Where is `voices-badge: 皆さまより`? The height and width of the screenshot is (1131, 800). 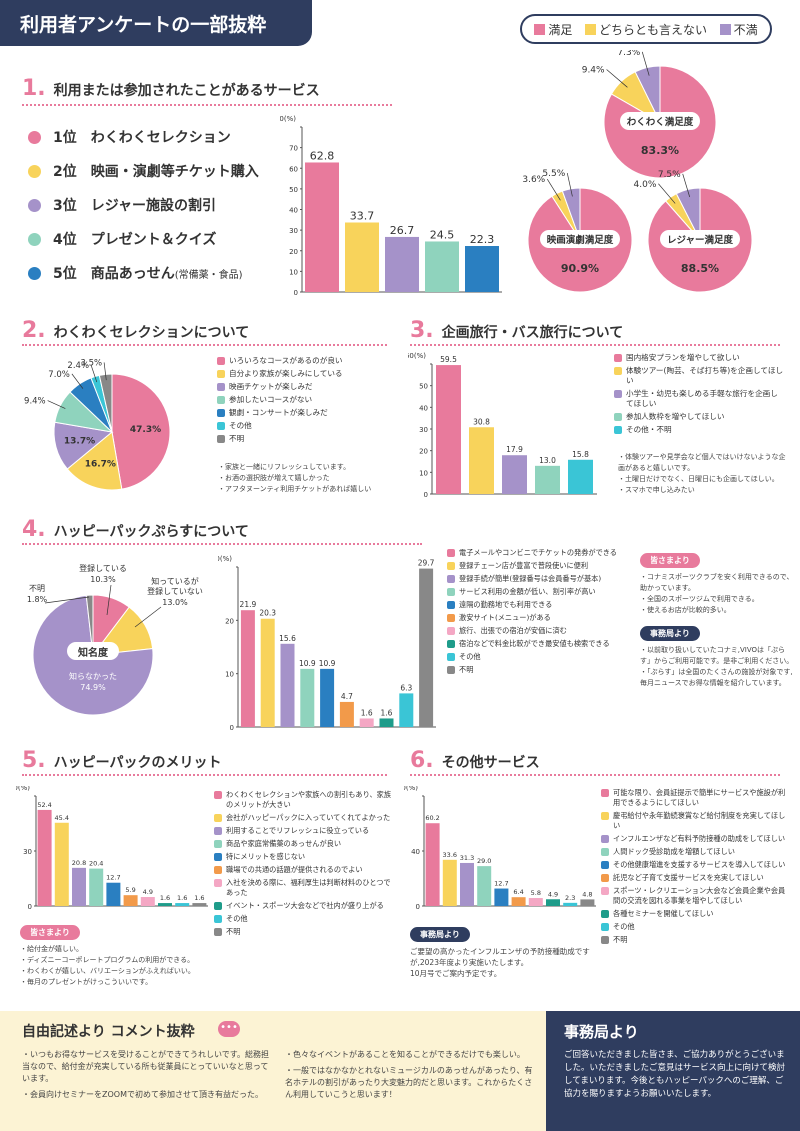 voices-badge: 皆さまより is located at coordinates (50, 932).